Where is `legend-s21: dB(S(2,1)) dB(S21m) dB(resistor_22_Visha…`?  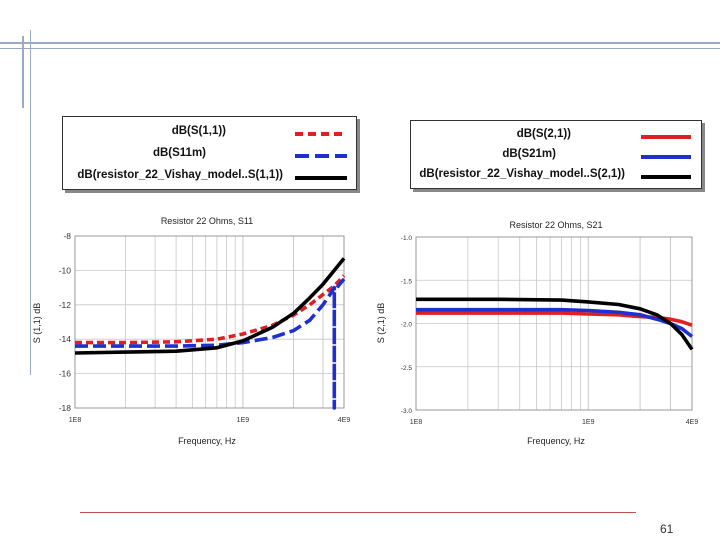
legend-s21: dB(S(2,1)) dB(S21m) dB(resistor_22_Visha… is located at coordinates (556, 154).